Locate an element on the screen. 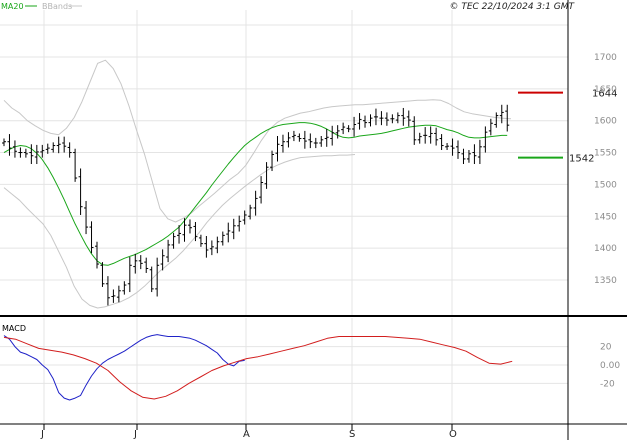  price-tick-label: 1450 is located at coordinates (605, 217).